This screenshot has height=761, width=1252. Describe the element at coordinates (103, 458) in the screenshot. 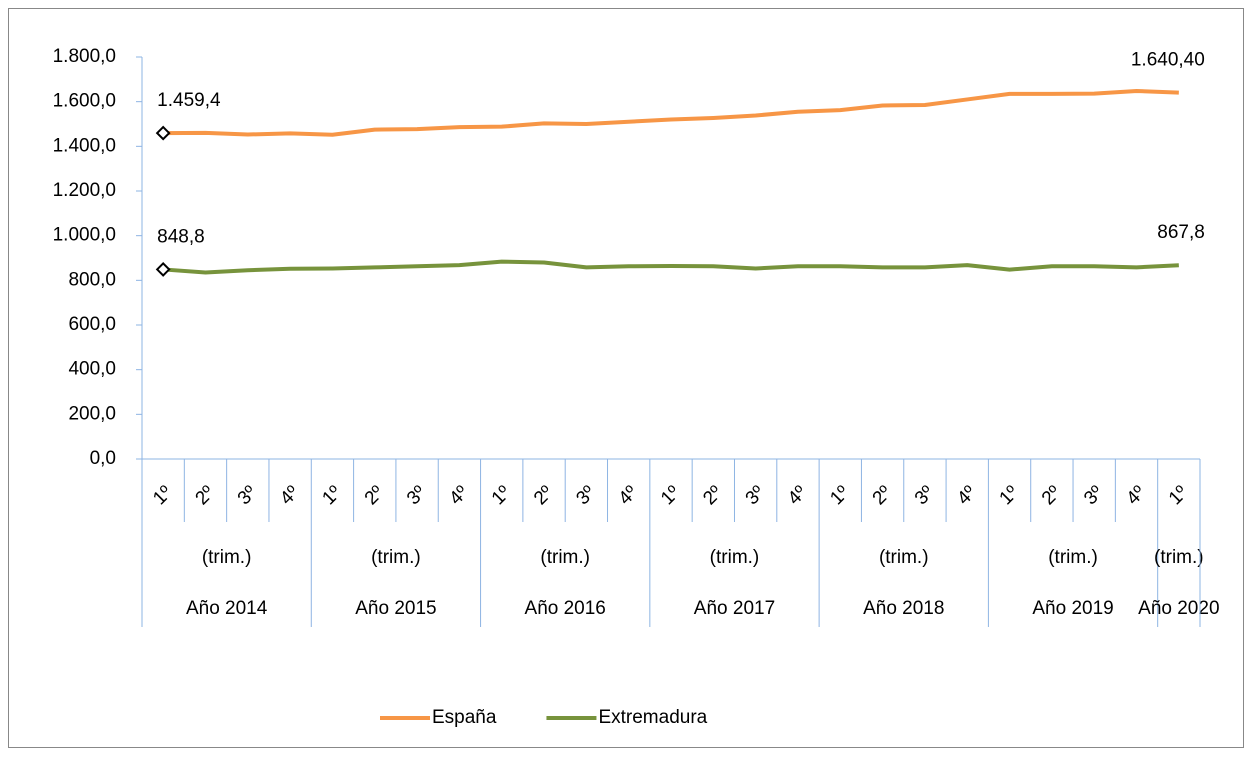

I see `y-tick-label: 0,0` at that location.